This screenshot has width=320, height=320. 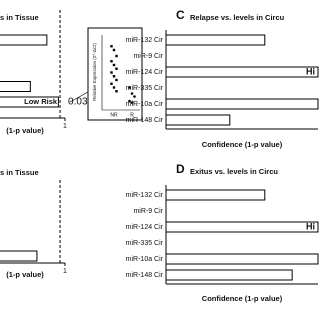 What do you see at coordinates (114, 115) in the screenshot?
I see `inset-group-label: NR` at bounding box center [114, 115].